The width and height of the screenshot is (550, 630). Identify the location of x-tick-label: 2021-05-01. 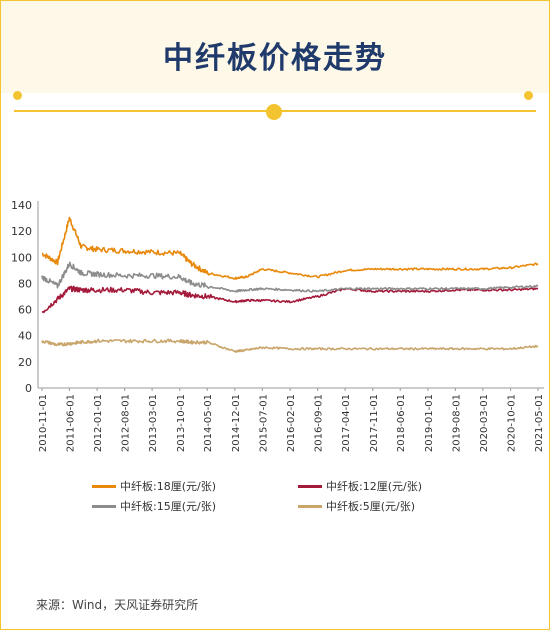
(539, 423).